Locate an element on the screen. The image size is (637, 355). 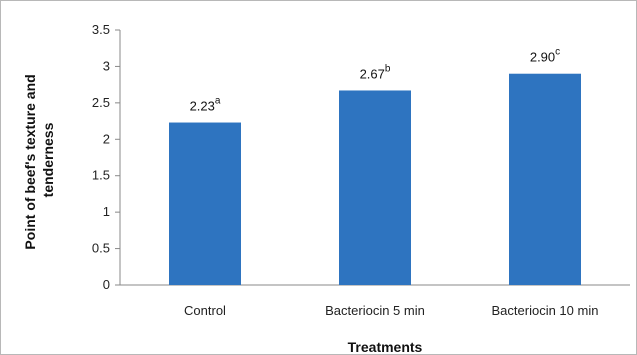
y-tick-label: 3.5 is located at coordinates (101, 29).